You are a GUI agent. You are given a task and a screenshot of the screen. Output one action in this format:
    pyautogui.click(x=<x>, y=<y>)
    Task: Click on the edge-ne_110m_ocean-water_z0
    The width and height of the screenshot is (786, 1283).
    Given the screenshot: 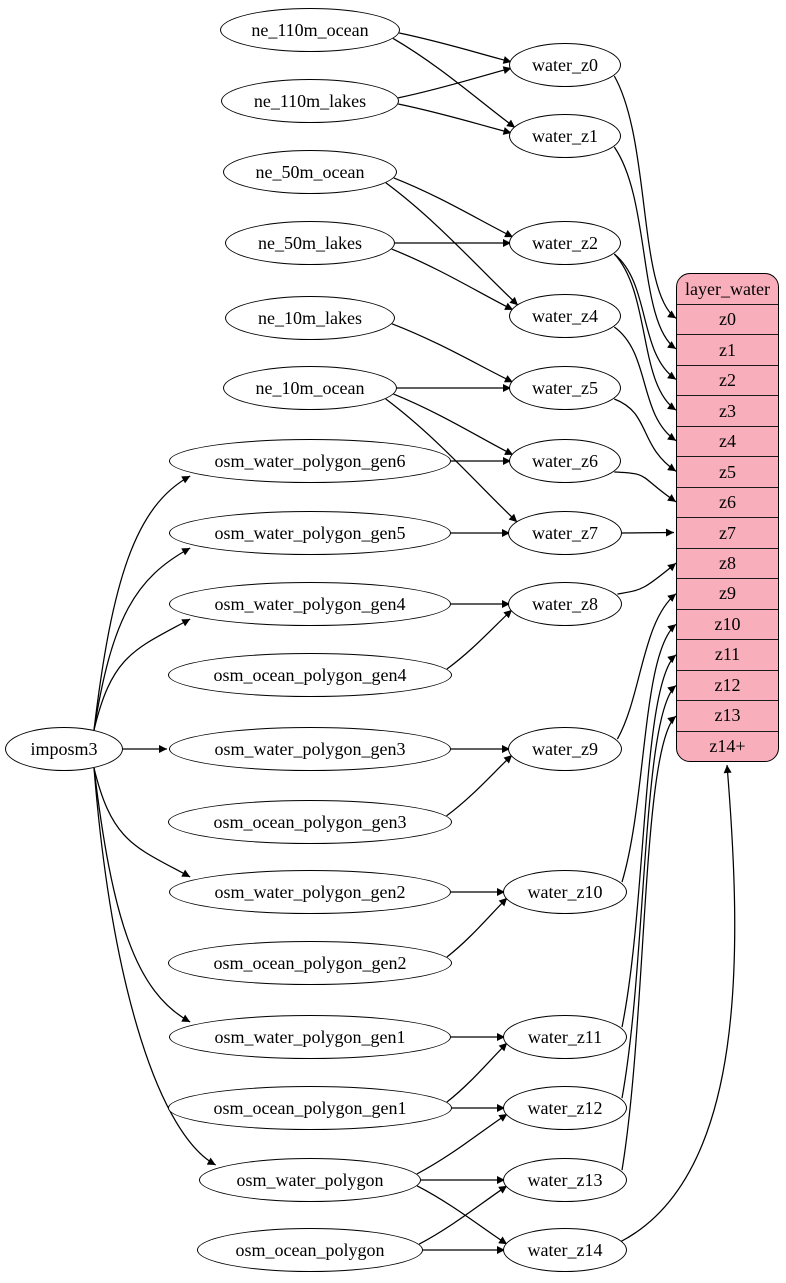 What is the action you would take?
    pyautogui.click(x=455, y=48)
    